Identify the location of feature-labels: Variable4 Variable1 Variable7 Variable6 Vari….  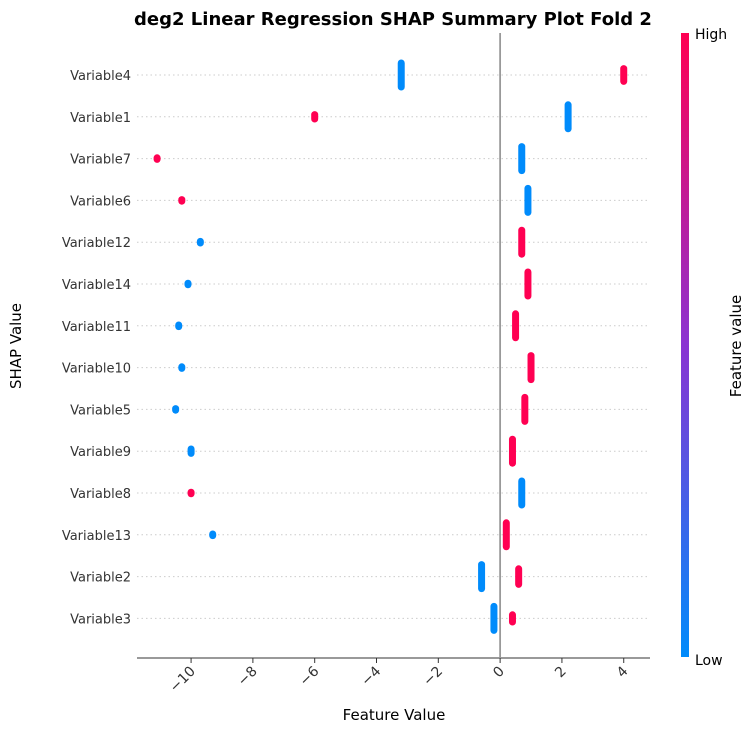
(96, 348).